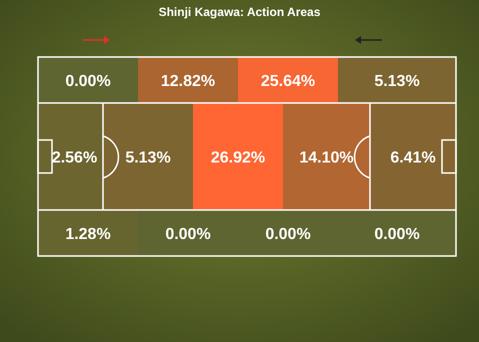 This screenshot has width=479, height=342. What do you see at coordinates (188, 81) in the screenshot?
I see `data-label: 12.82%` at bounding box center [188, 81].